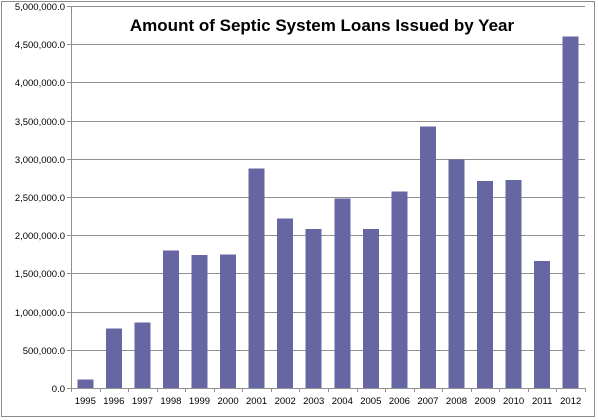  Describe the element at coordinates (513, 401) in the screenshot. I see `x-tick-label: 2010` at that location.